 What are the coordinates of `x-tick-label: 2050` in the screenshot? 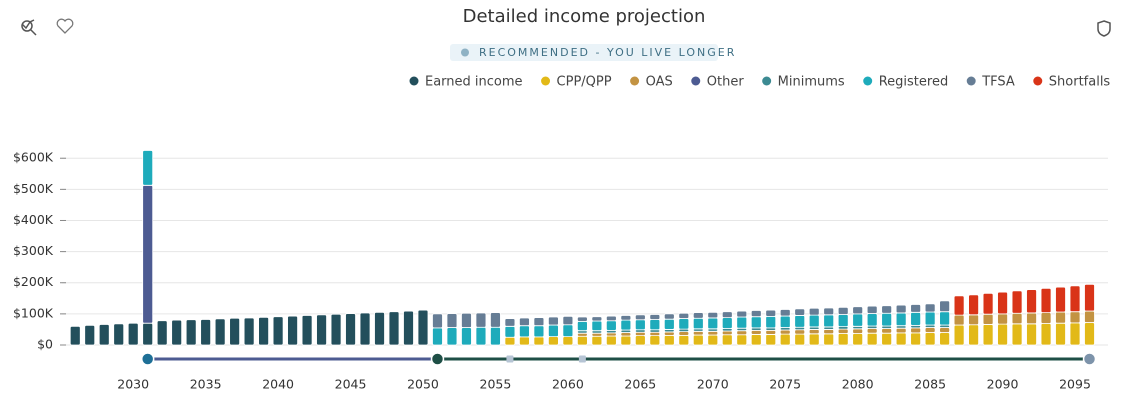 It's located at (423, 384).